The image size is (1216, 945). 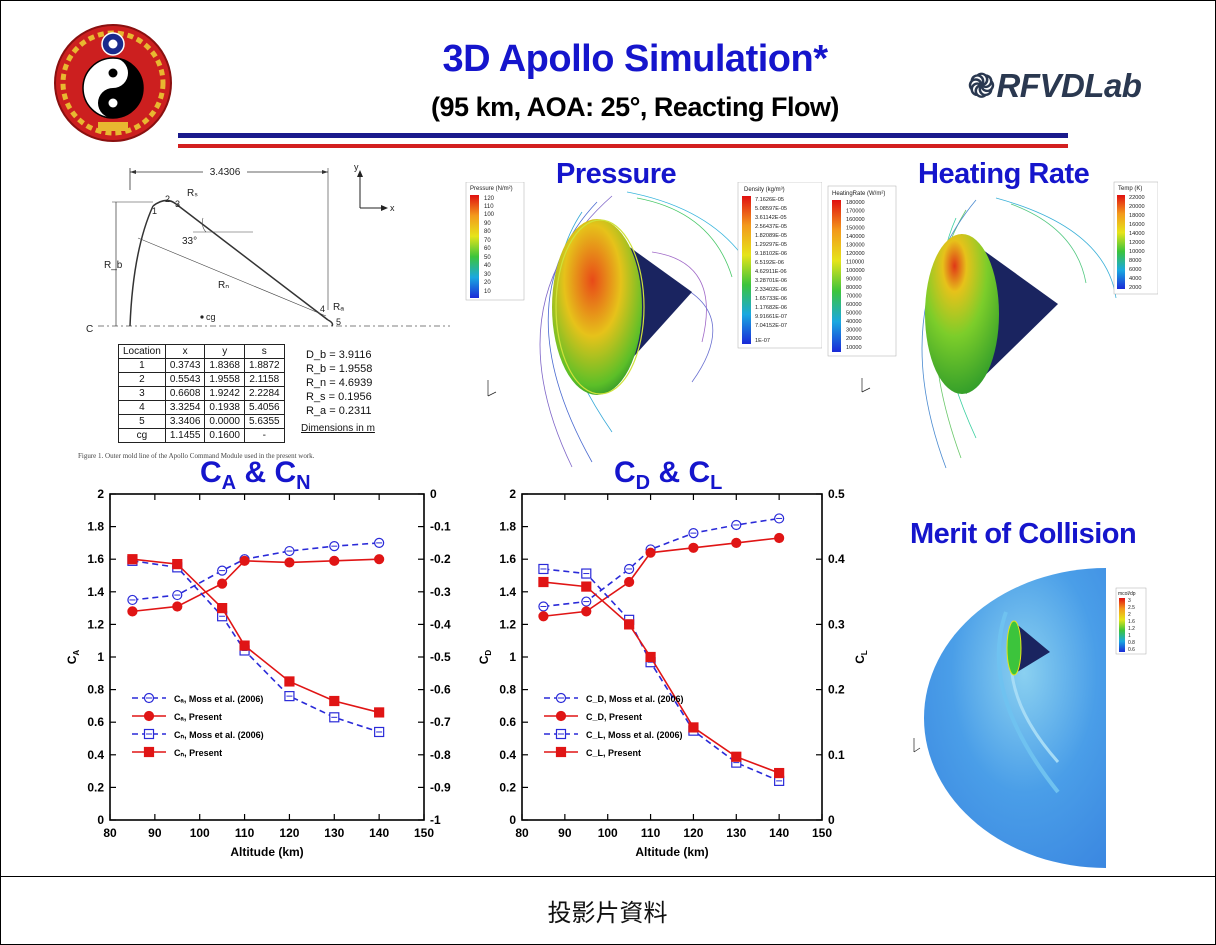 What do you see at coordinates (855, 212) in the screenshot?
I see `svg-text: 170000` at bounding box center [855, 212].